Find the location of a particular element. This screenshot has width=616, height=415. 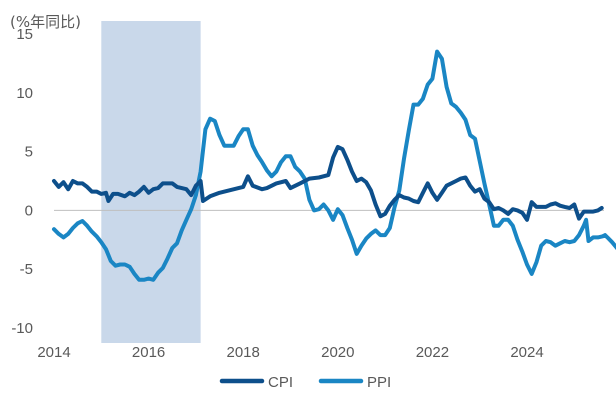

x-tick-label: 2024 is located at coordinates (526, 352).